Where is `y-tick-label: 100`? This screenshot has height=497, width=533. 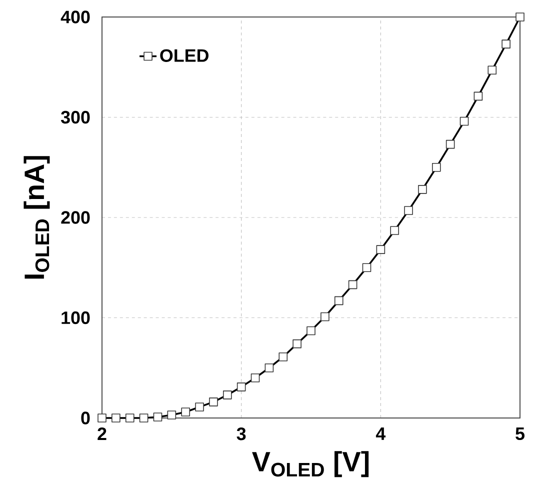 y-tick-label: 100 is located at coordinates (76, 317).